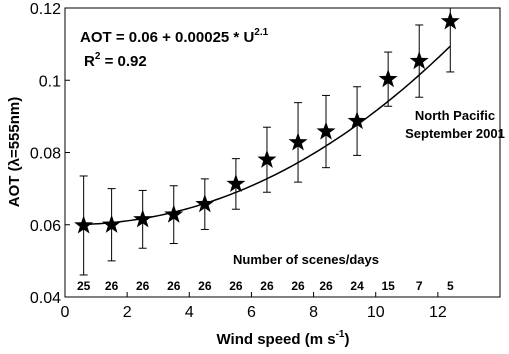 Image resolution: width=509 pixels, height=354 pixels. Describe the element at coordinates (50, 81) in the screenshot. I see `y-tick-label: 0.1` at that location.